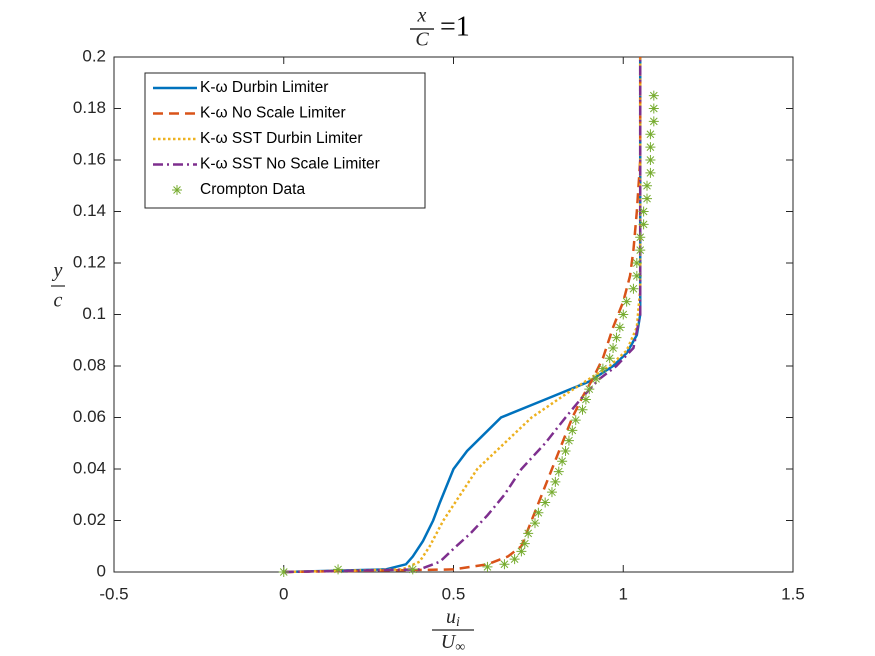  I want to click on legend-label: Crompton Data, so click(252, 189).